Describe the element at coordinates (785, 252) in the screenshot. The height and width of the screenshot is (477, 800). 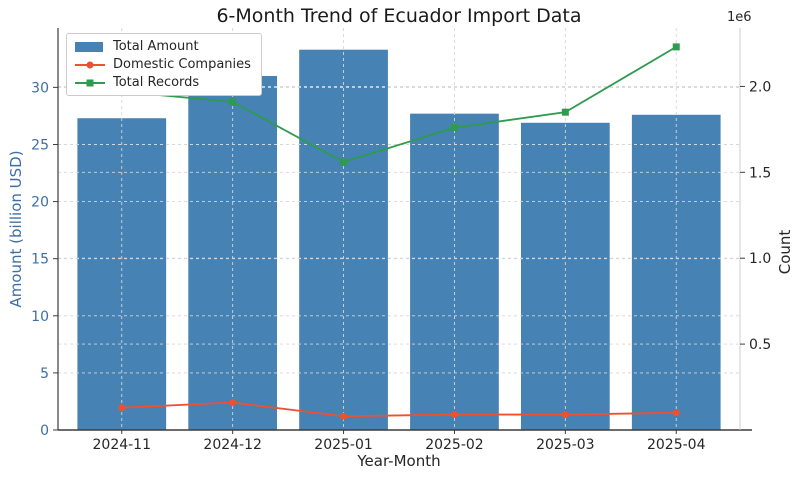
I see `right-axis-title: Count` at that location.